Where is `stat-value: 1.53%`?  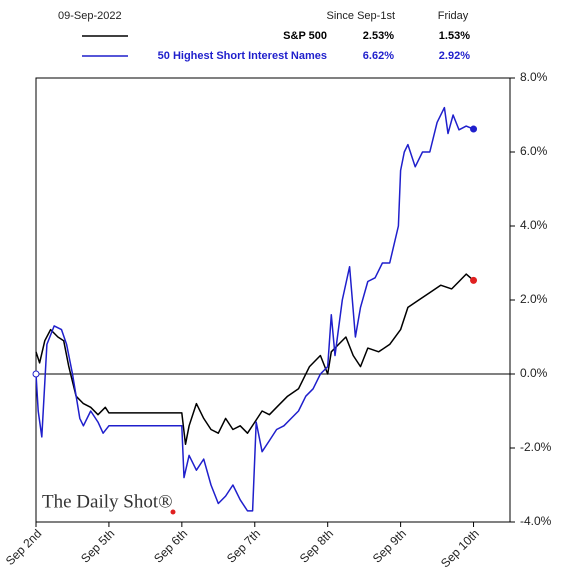
stat-value: 1.53% is located at coordinates (454, 36).